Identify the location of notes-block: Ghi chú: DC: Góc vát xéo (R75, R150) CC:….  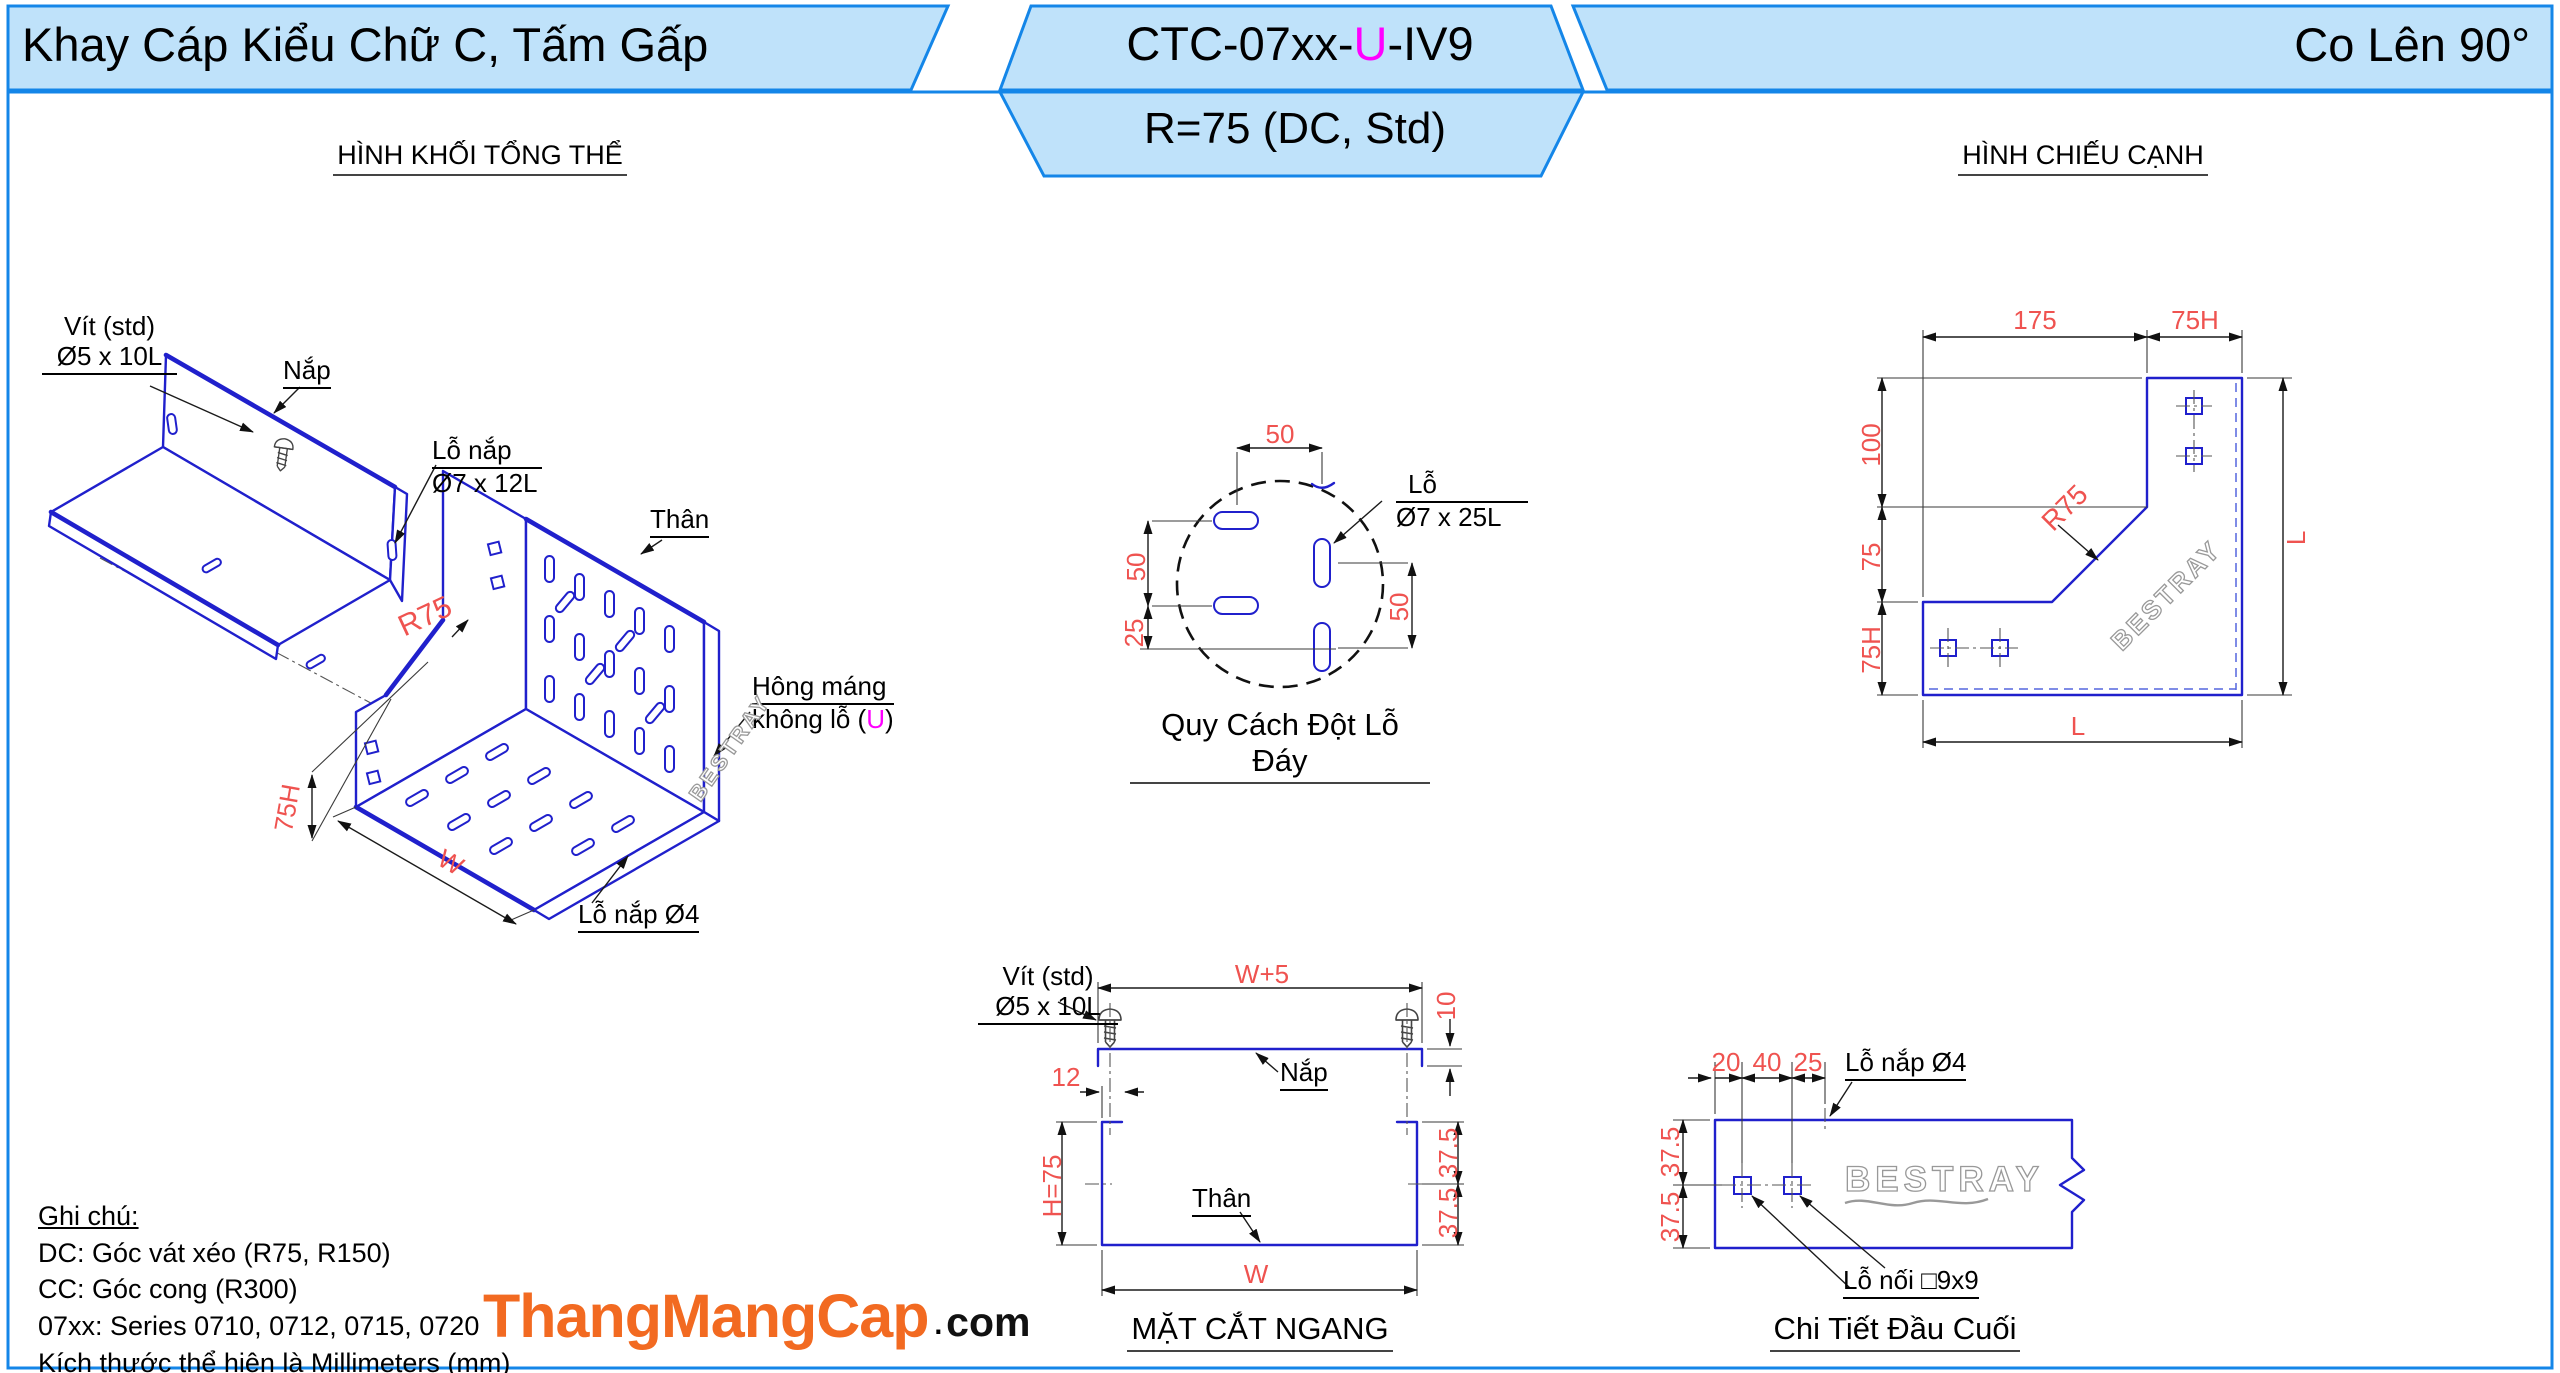
(274, 1285).